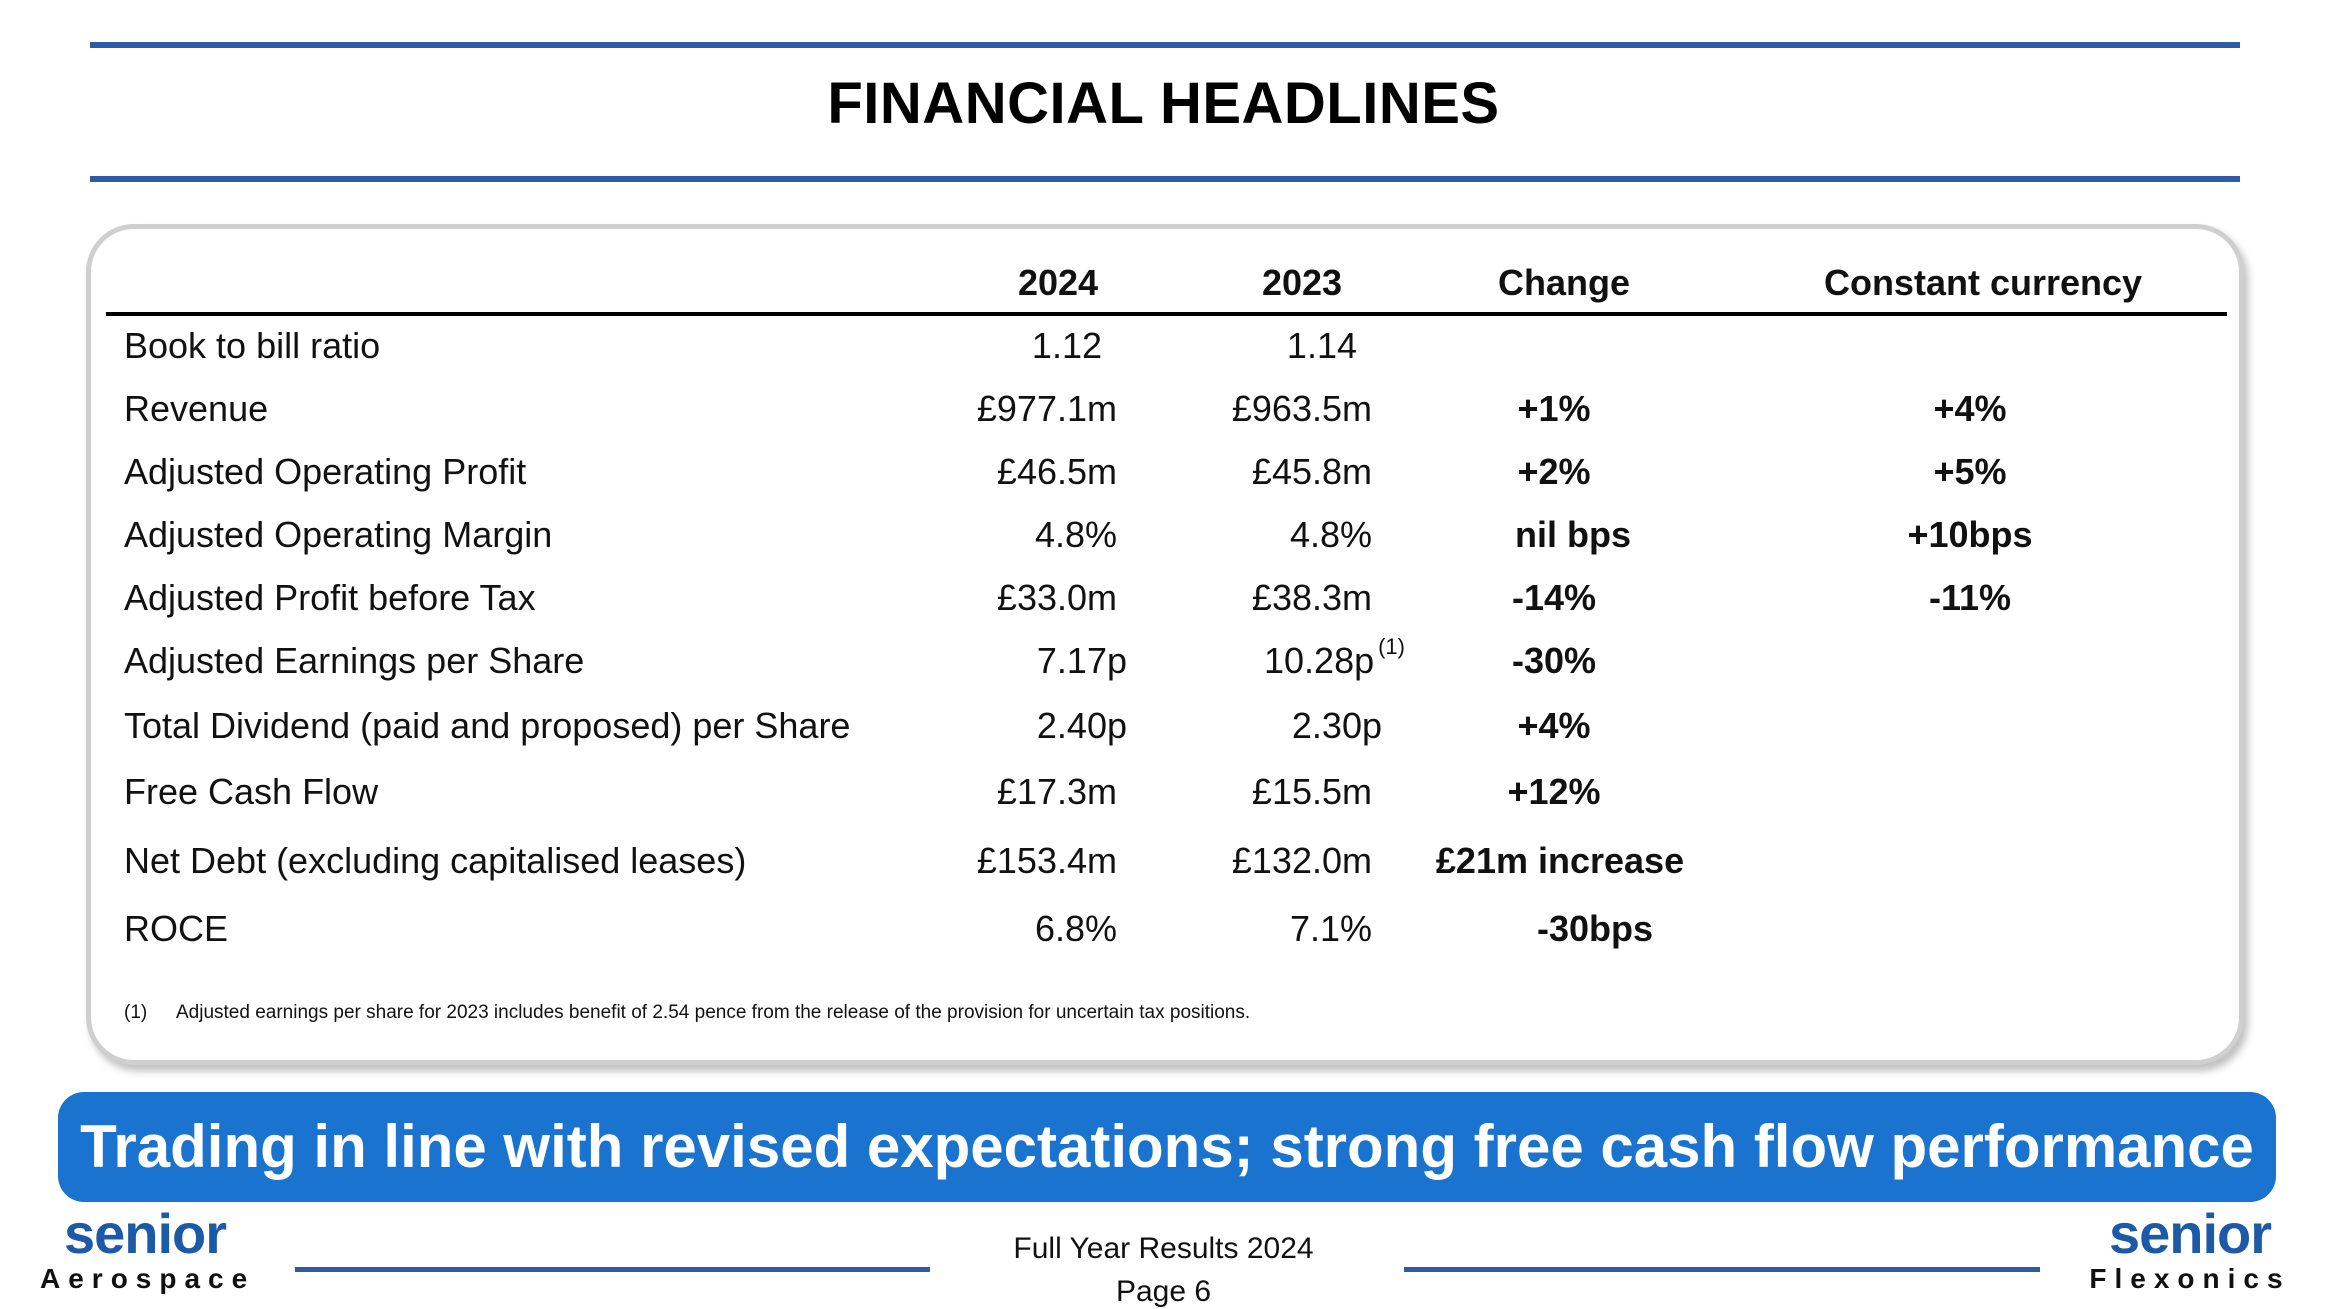 Image resolution: width=2327 pixels, height=1309 pixels. I want to click on row-label: Revenue, so click(196, 408).